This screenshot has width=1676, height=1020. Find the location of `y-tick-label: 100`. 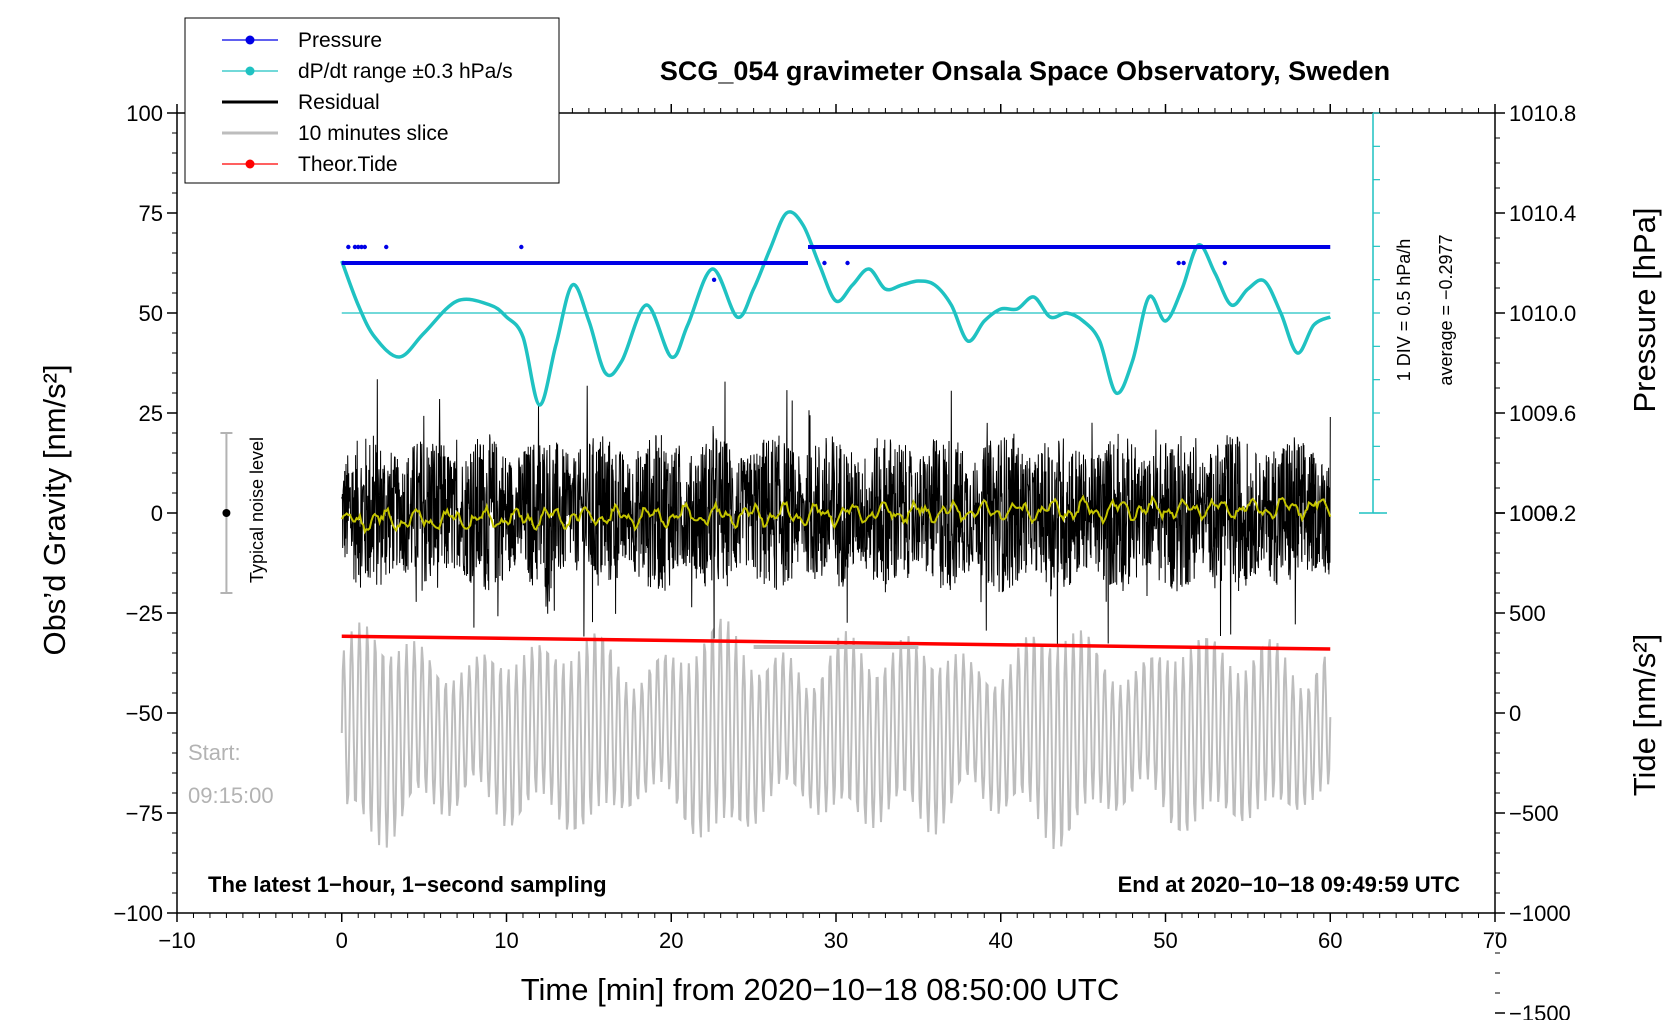

y-tick-label: 100 is located at coordinates (144, 113).